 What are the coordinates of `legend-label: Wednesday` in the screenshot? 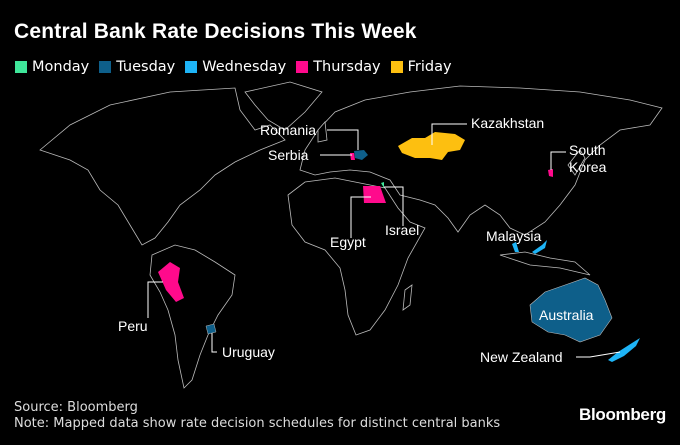 It's located at (244, 67).